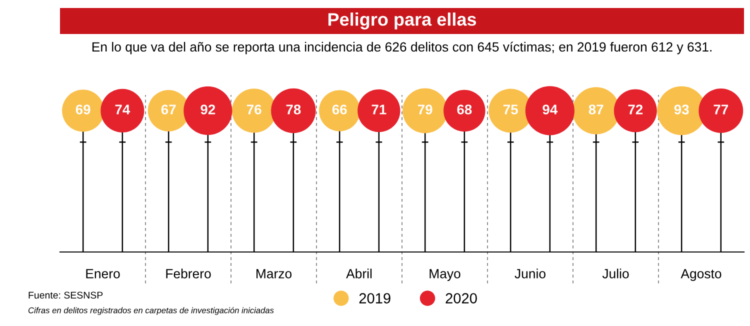  Describe the element at coordinates (359, 273) in the screenshot. I see `category-label: Abril` at that location.